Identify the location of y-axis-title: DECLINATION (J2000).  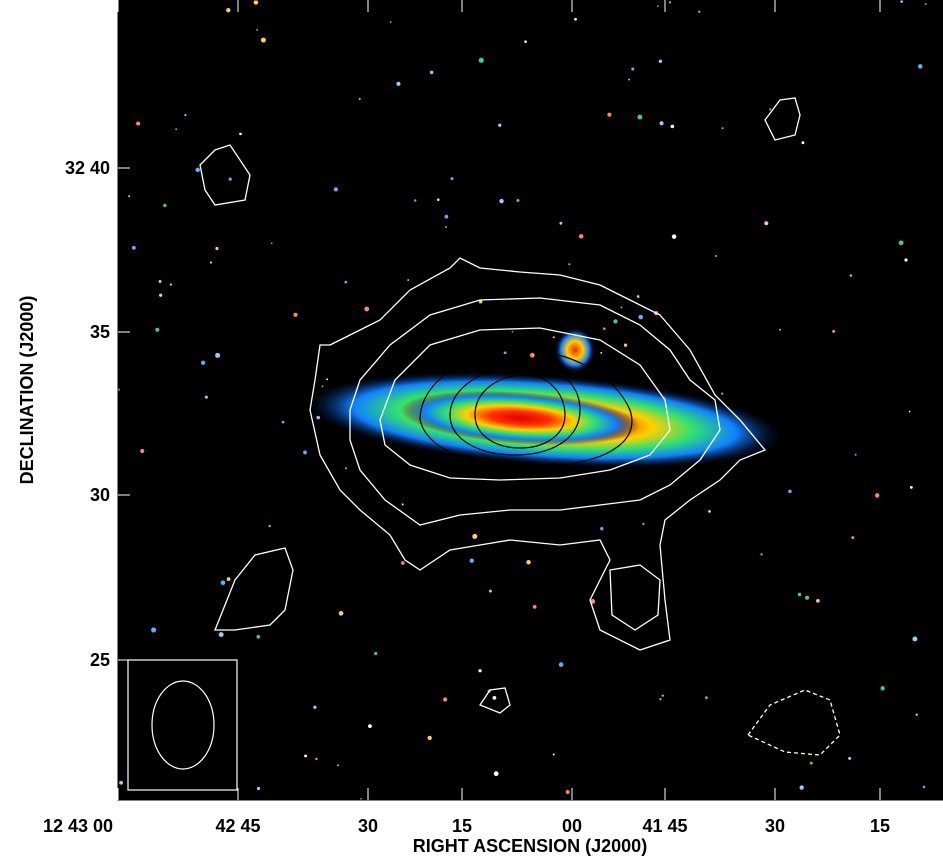
(27, 390).